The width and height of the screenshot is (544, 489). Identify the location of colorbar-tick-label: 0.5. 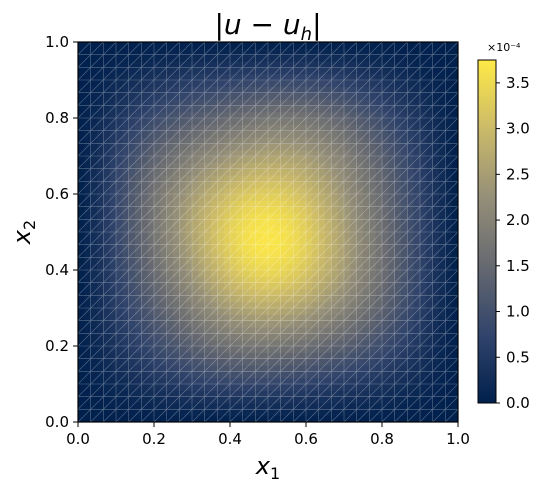
(518, 357).